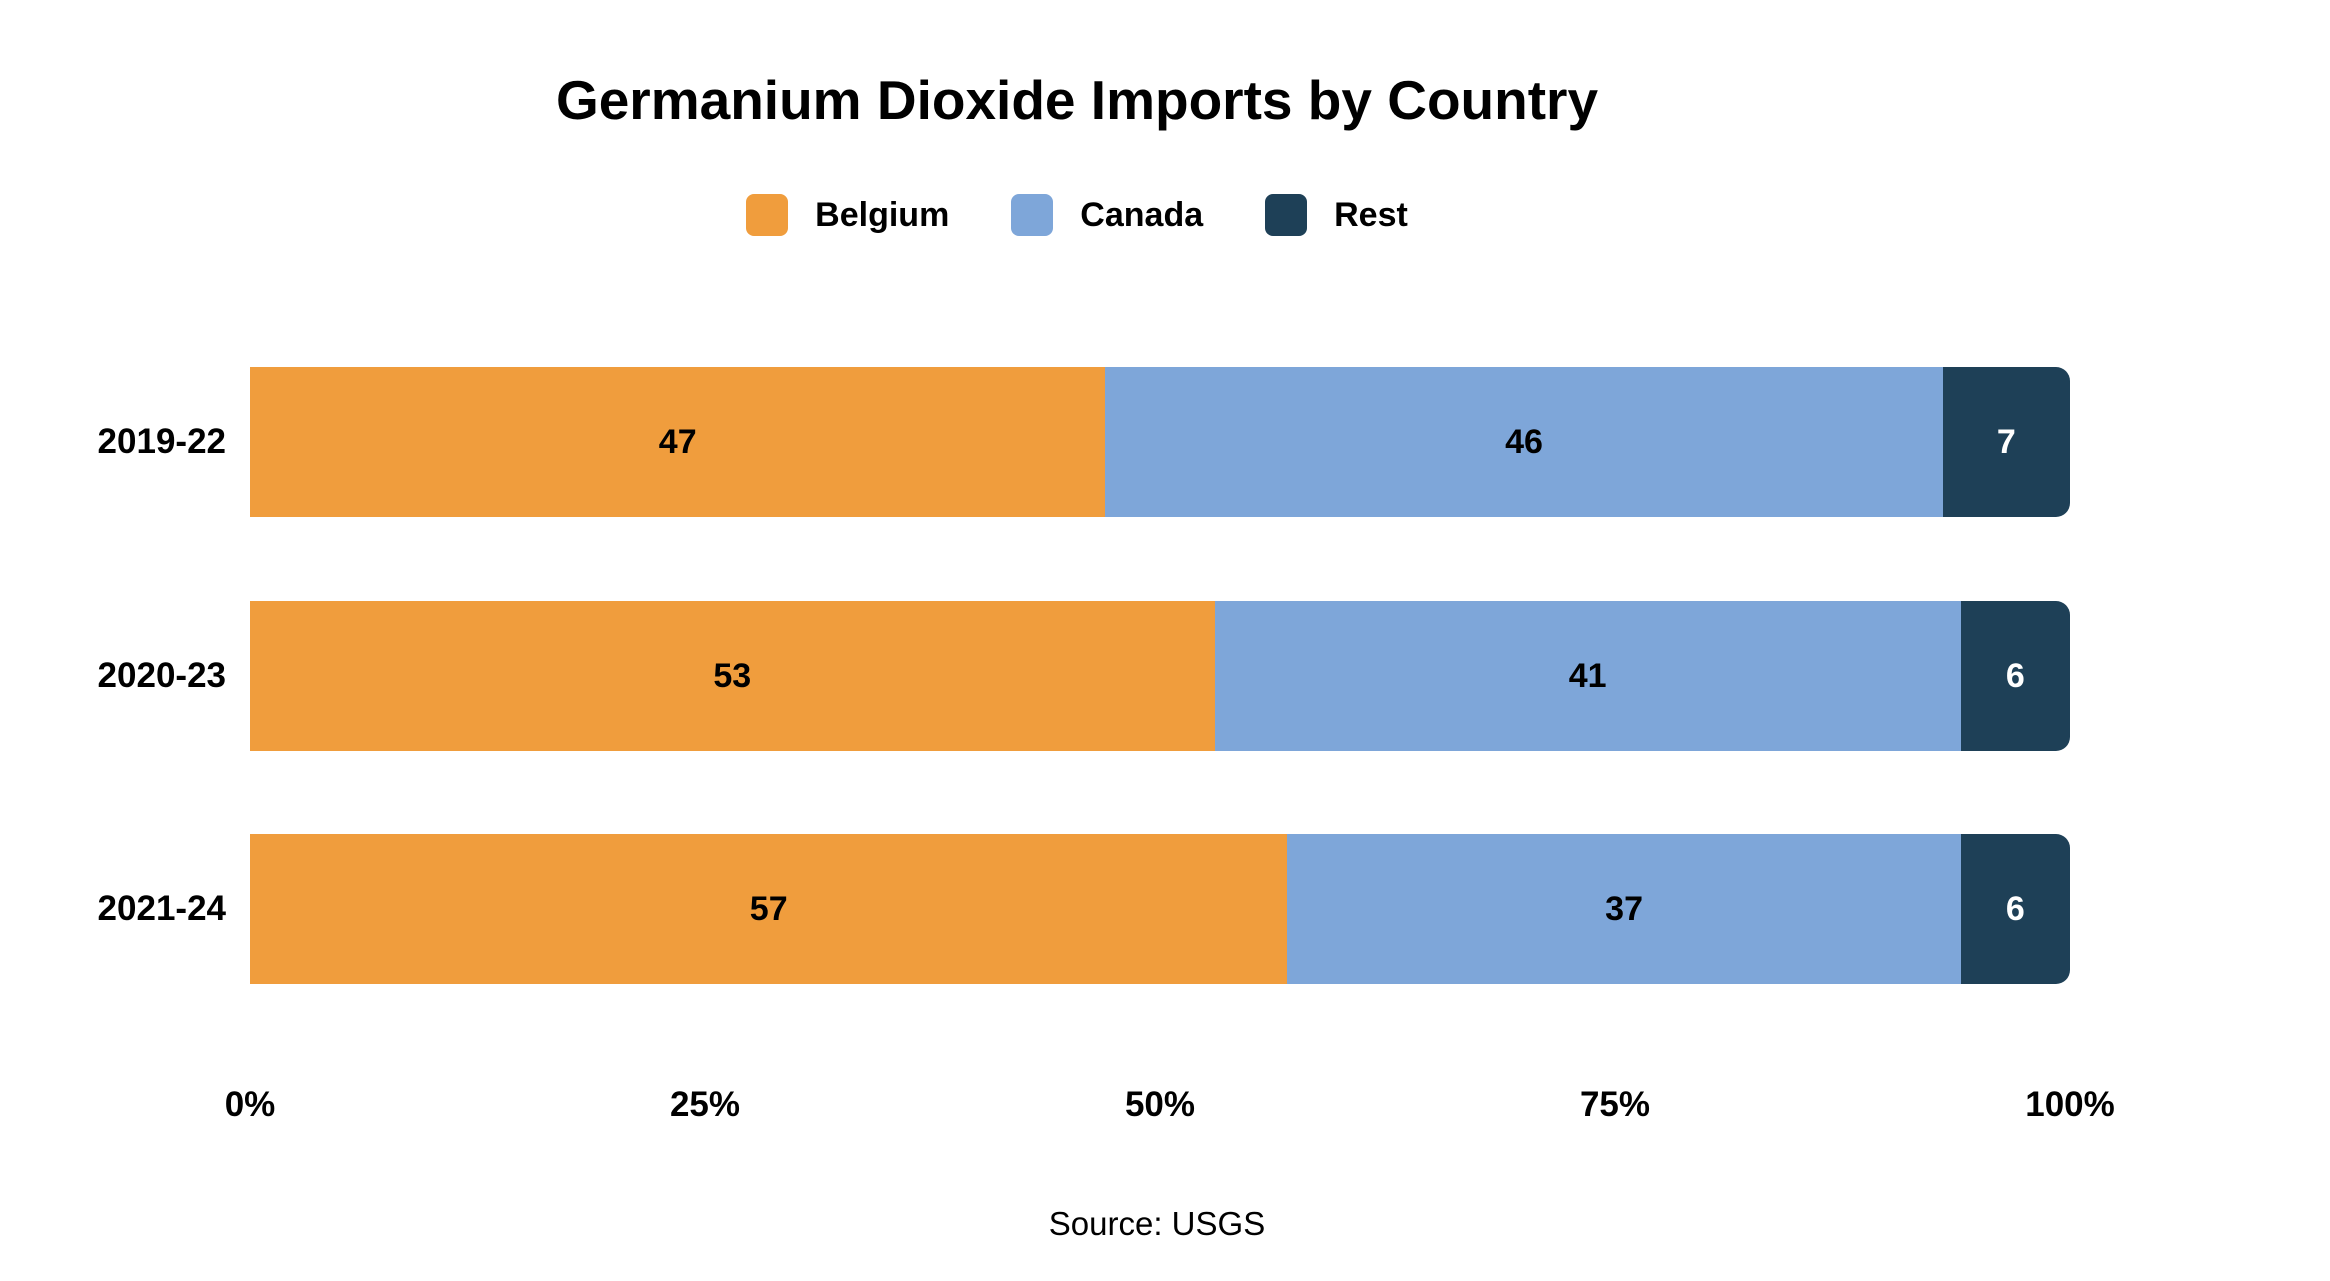  I want to click on legend: Belgium Canada Rest, so click(1077, 215).